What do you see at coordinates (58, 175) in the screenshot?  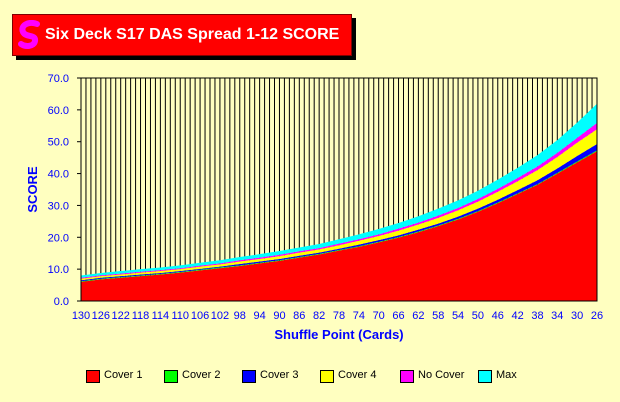 I see `y-tick-label: 40.0` at bounding box center [58, 175].